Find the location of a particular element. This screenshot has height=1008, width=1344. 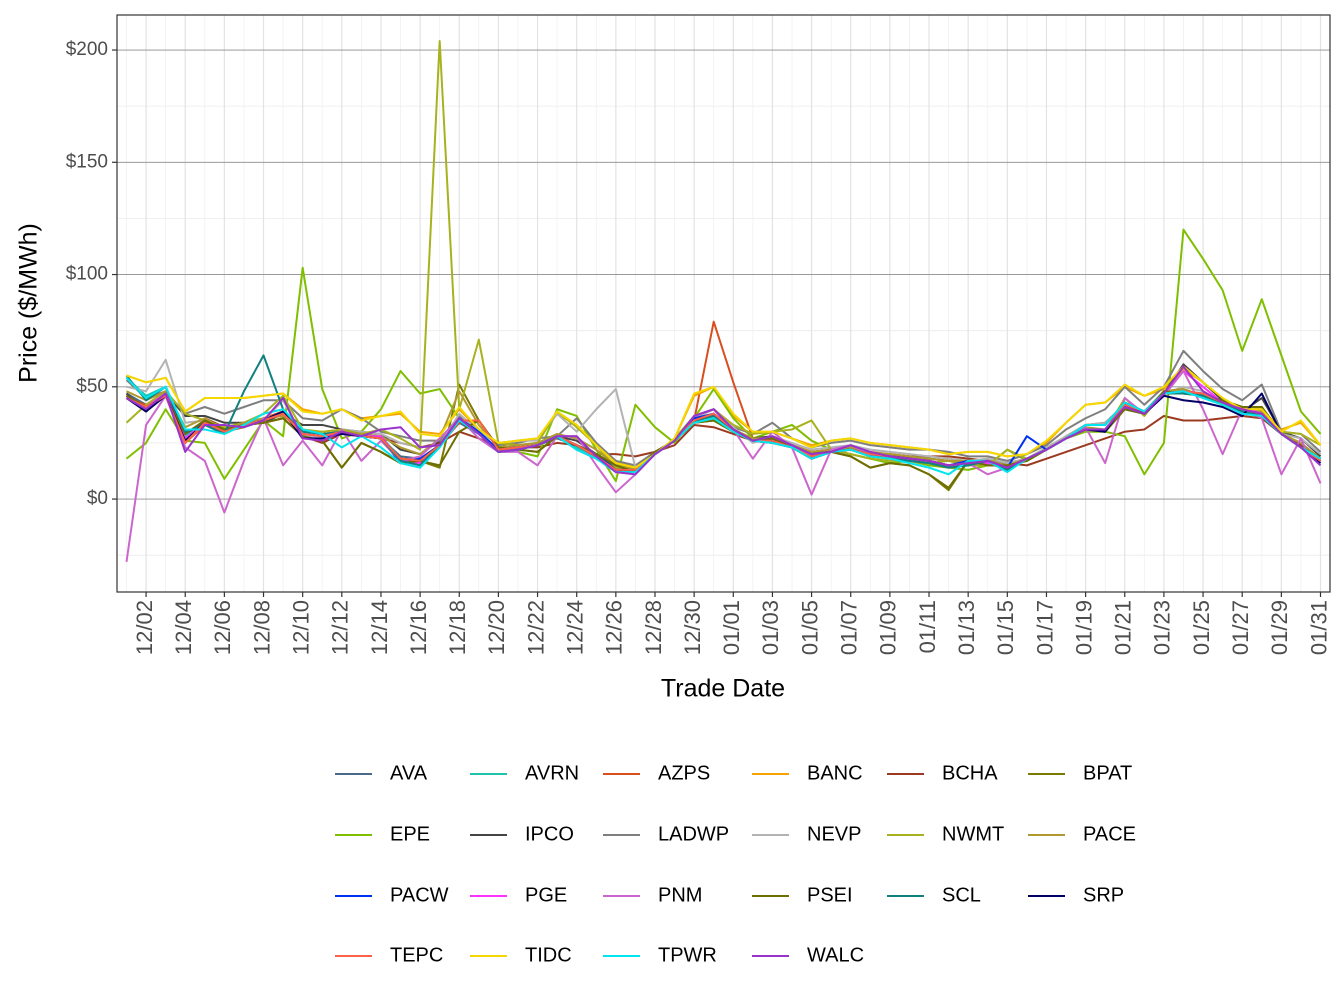

legend-label: BANC is located at coordinates (835, 773).